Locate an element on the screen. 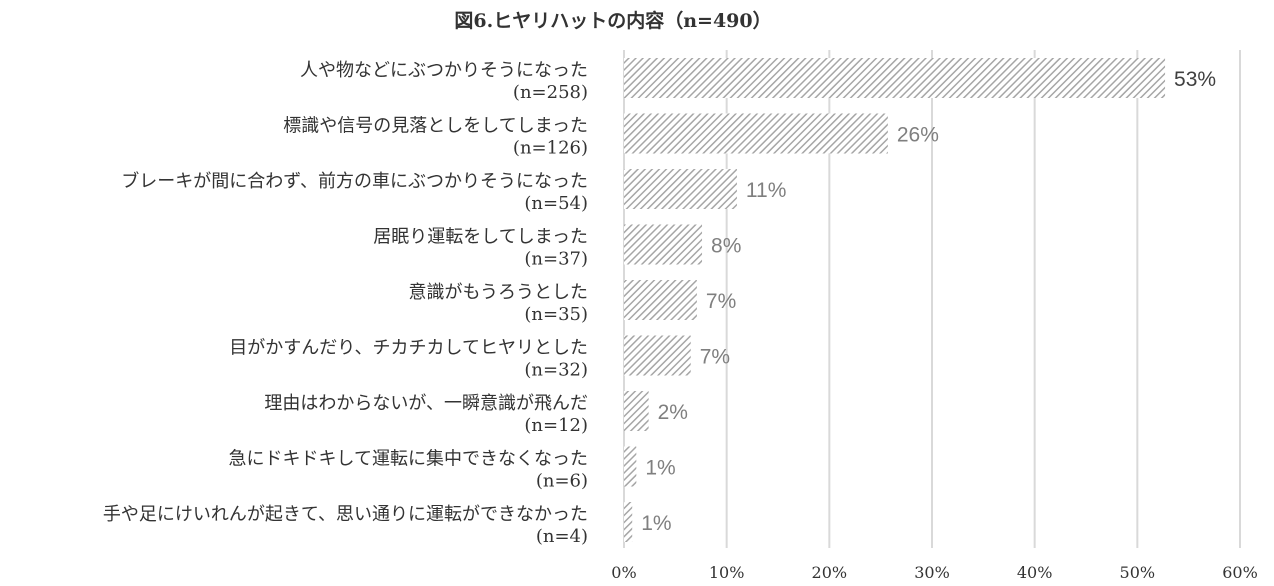  chart-title: 図6.ヒヤリハットの内容（n=490） is located at coordinates (612, 20).